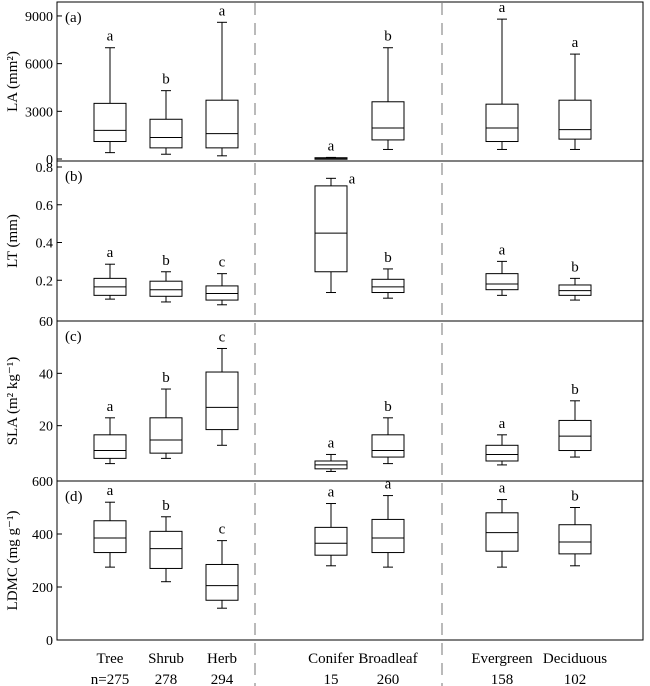 The width and height of the screenshot is (650, 686). I want to click on y-tick-label-la: 3000, so click(39, 112).